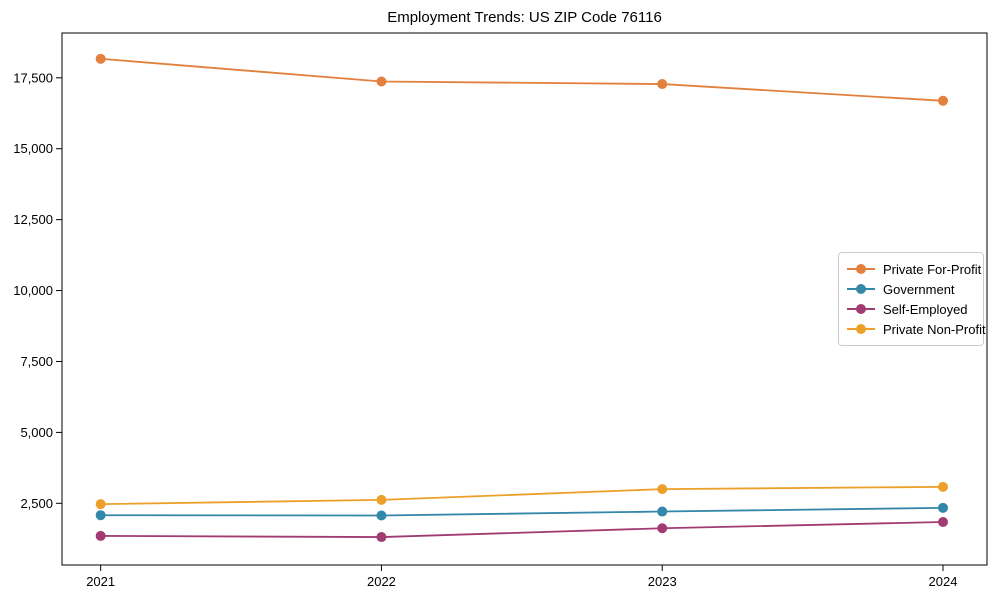 This screenshot has width=1000, height=600. Describe the element at coordinates (33, 219) in the screenshot. I see `y-tick-label: 12,500` at that location.